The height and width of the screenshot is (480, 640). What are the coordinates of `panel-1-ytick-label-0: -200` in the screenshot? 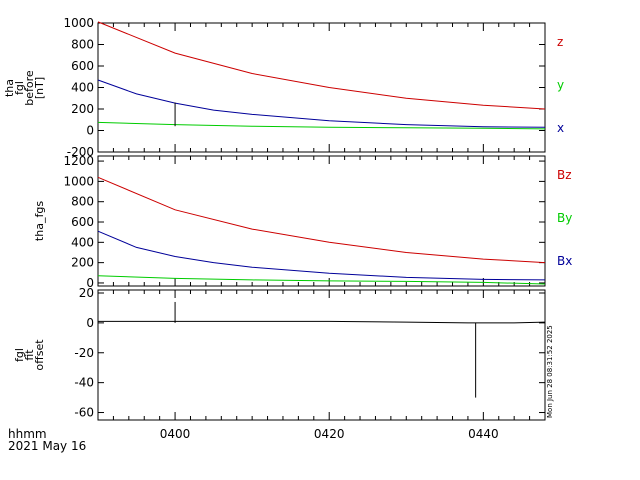 It's located at (80, 152).